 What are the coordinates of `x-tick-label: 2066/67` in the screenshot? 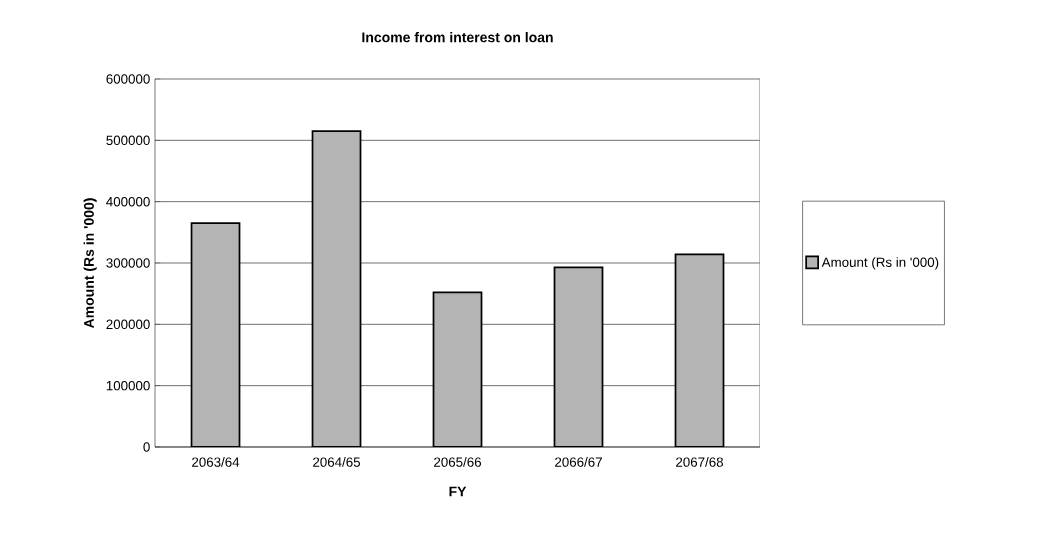 It's located at (578, 462).